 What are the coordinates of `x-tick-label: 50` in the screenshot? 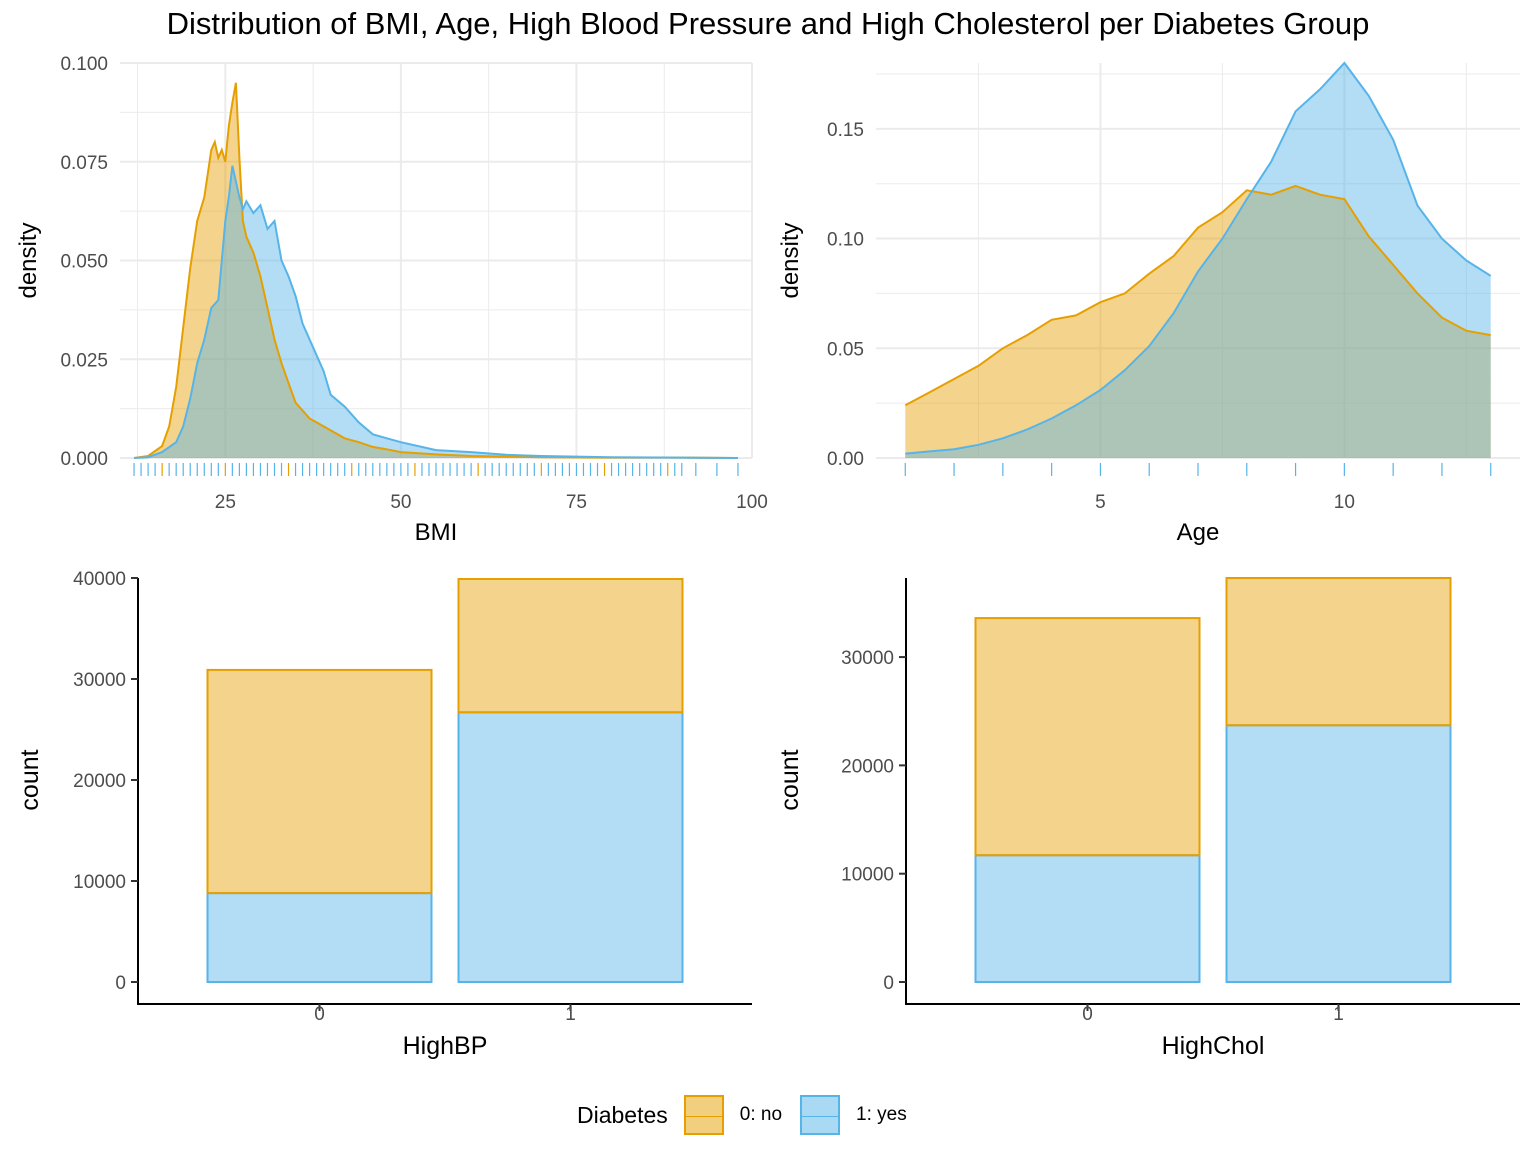 It's located at (400, 502).